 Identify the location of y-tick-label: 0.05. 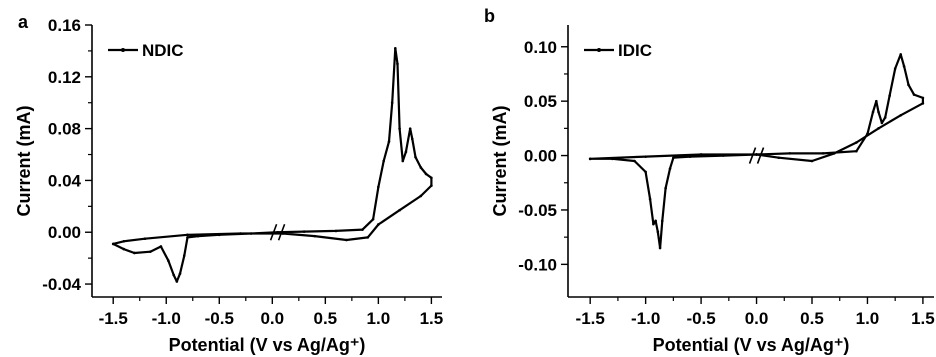
(540, 101).